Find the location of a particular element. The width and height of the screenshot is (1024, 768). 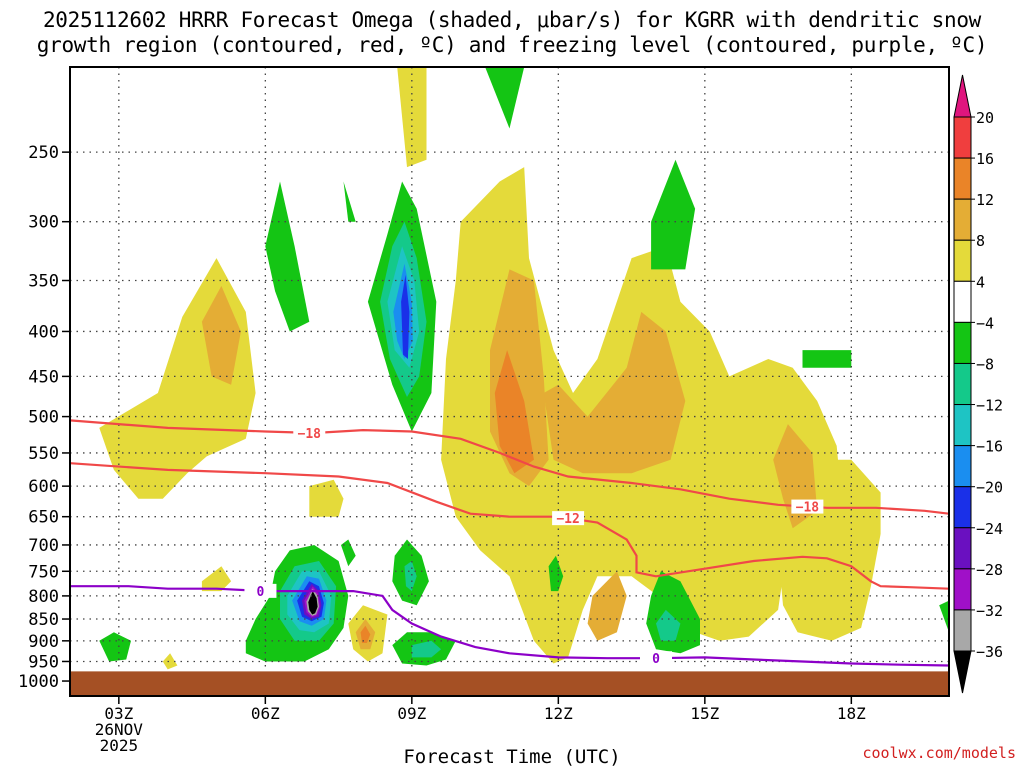

y-tick-label-850: 850 is located at coordinates (43, 620).